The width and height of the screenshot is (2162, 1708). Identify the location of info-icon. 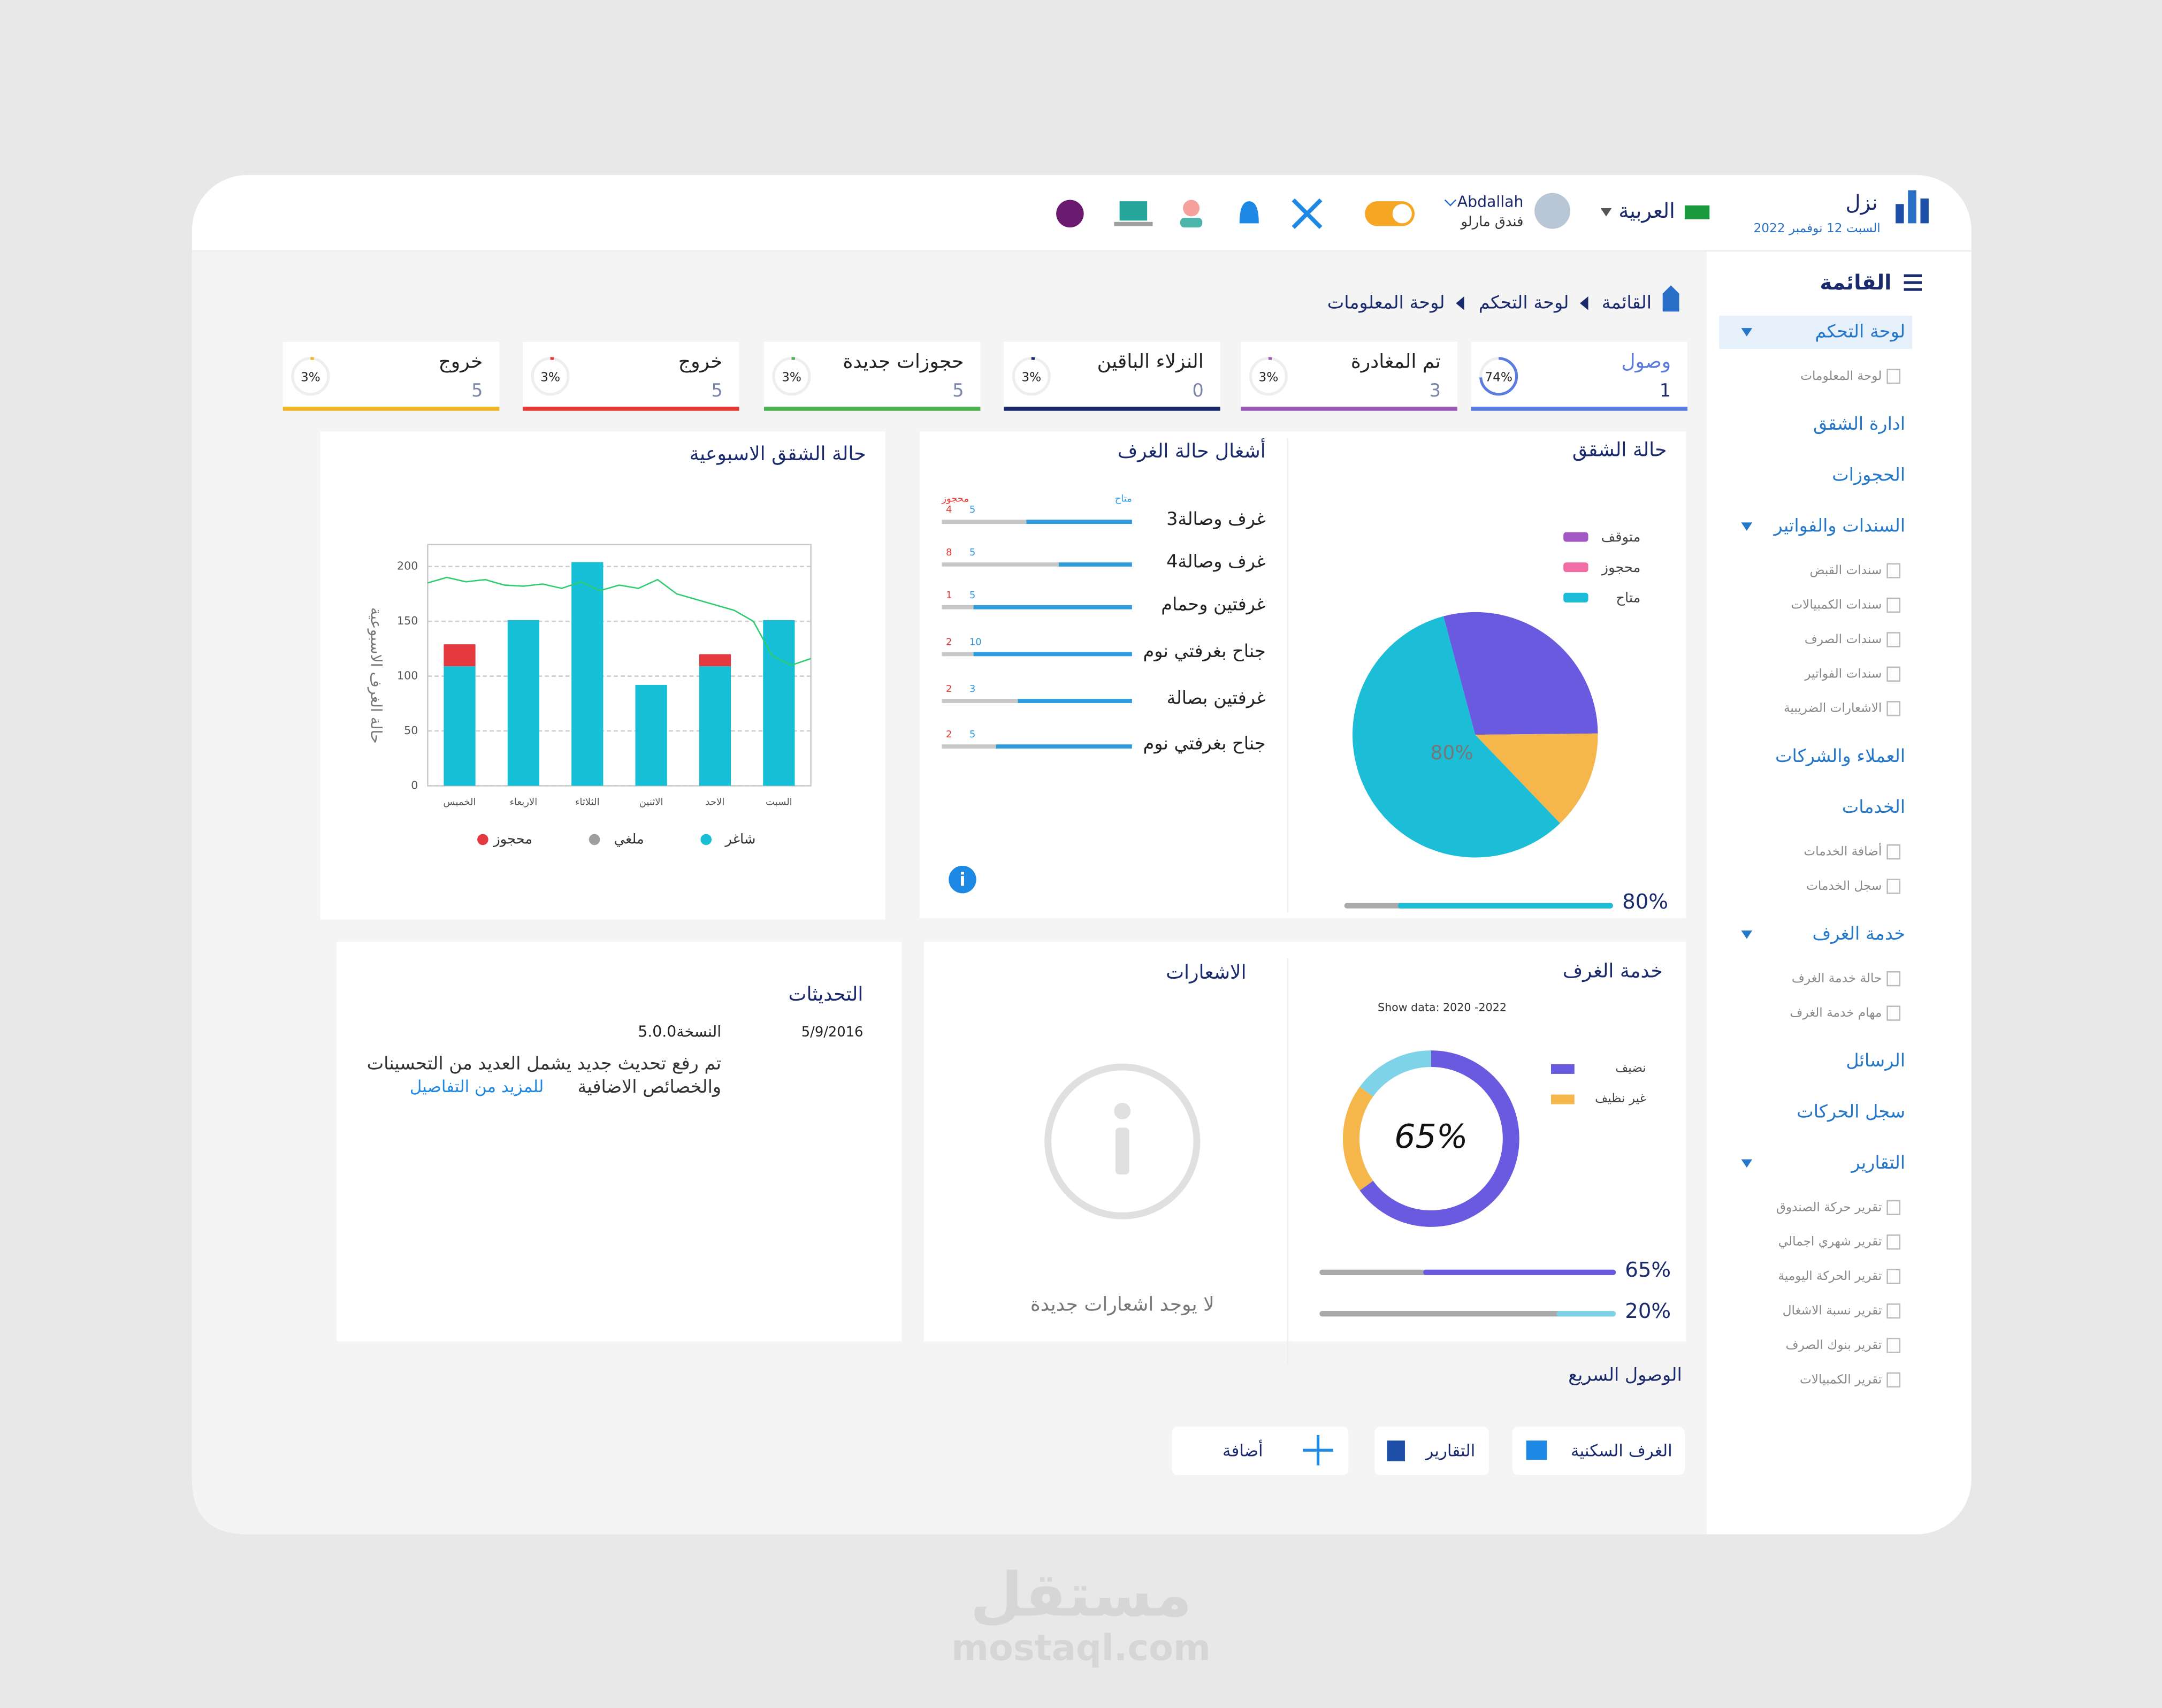
(962, 879).